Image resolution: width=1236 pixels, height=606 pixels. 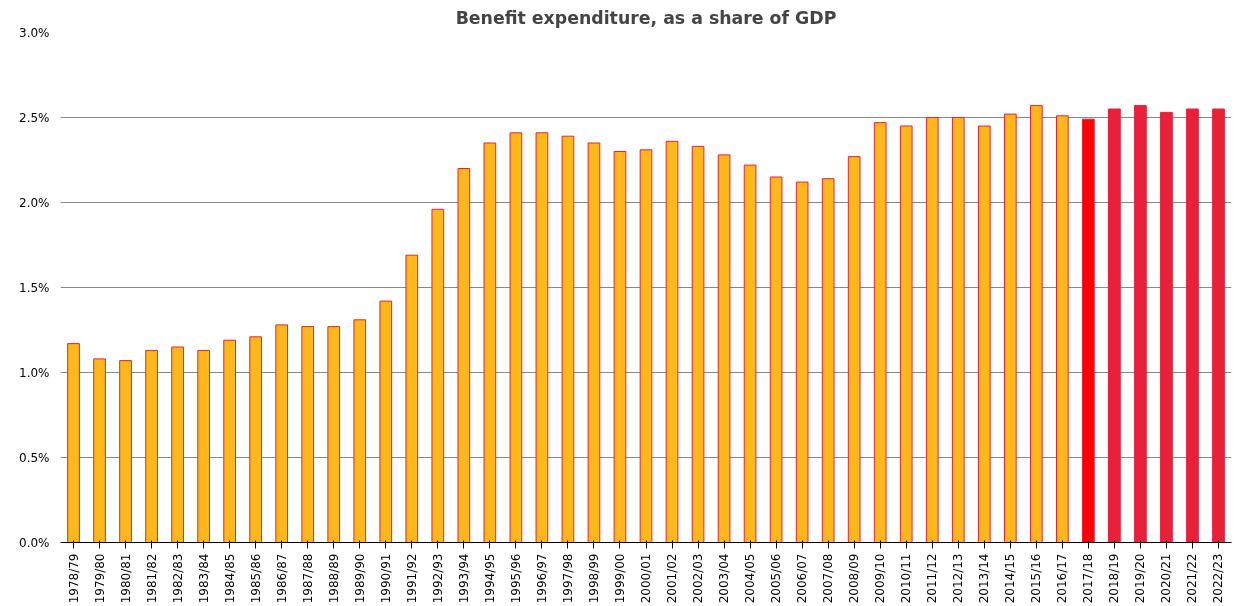 I want to click on x-tick-label: 2013/14, so click(x=984, y=578).